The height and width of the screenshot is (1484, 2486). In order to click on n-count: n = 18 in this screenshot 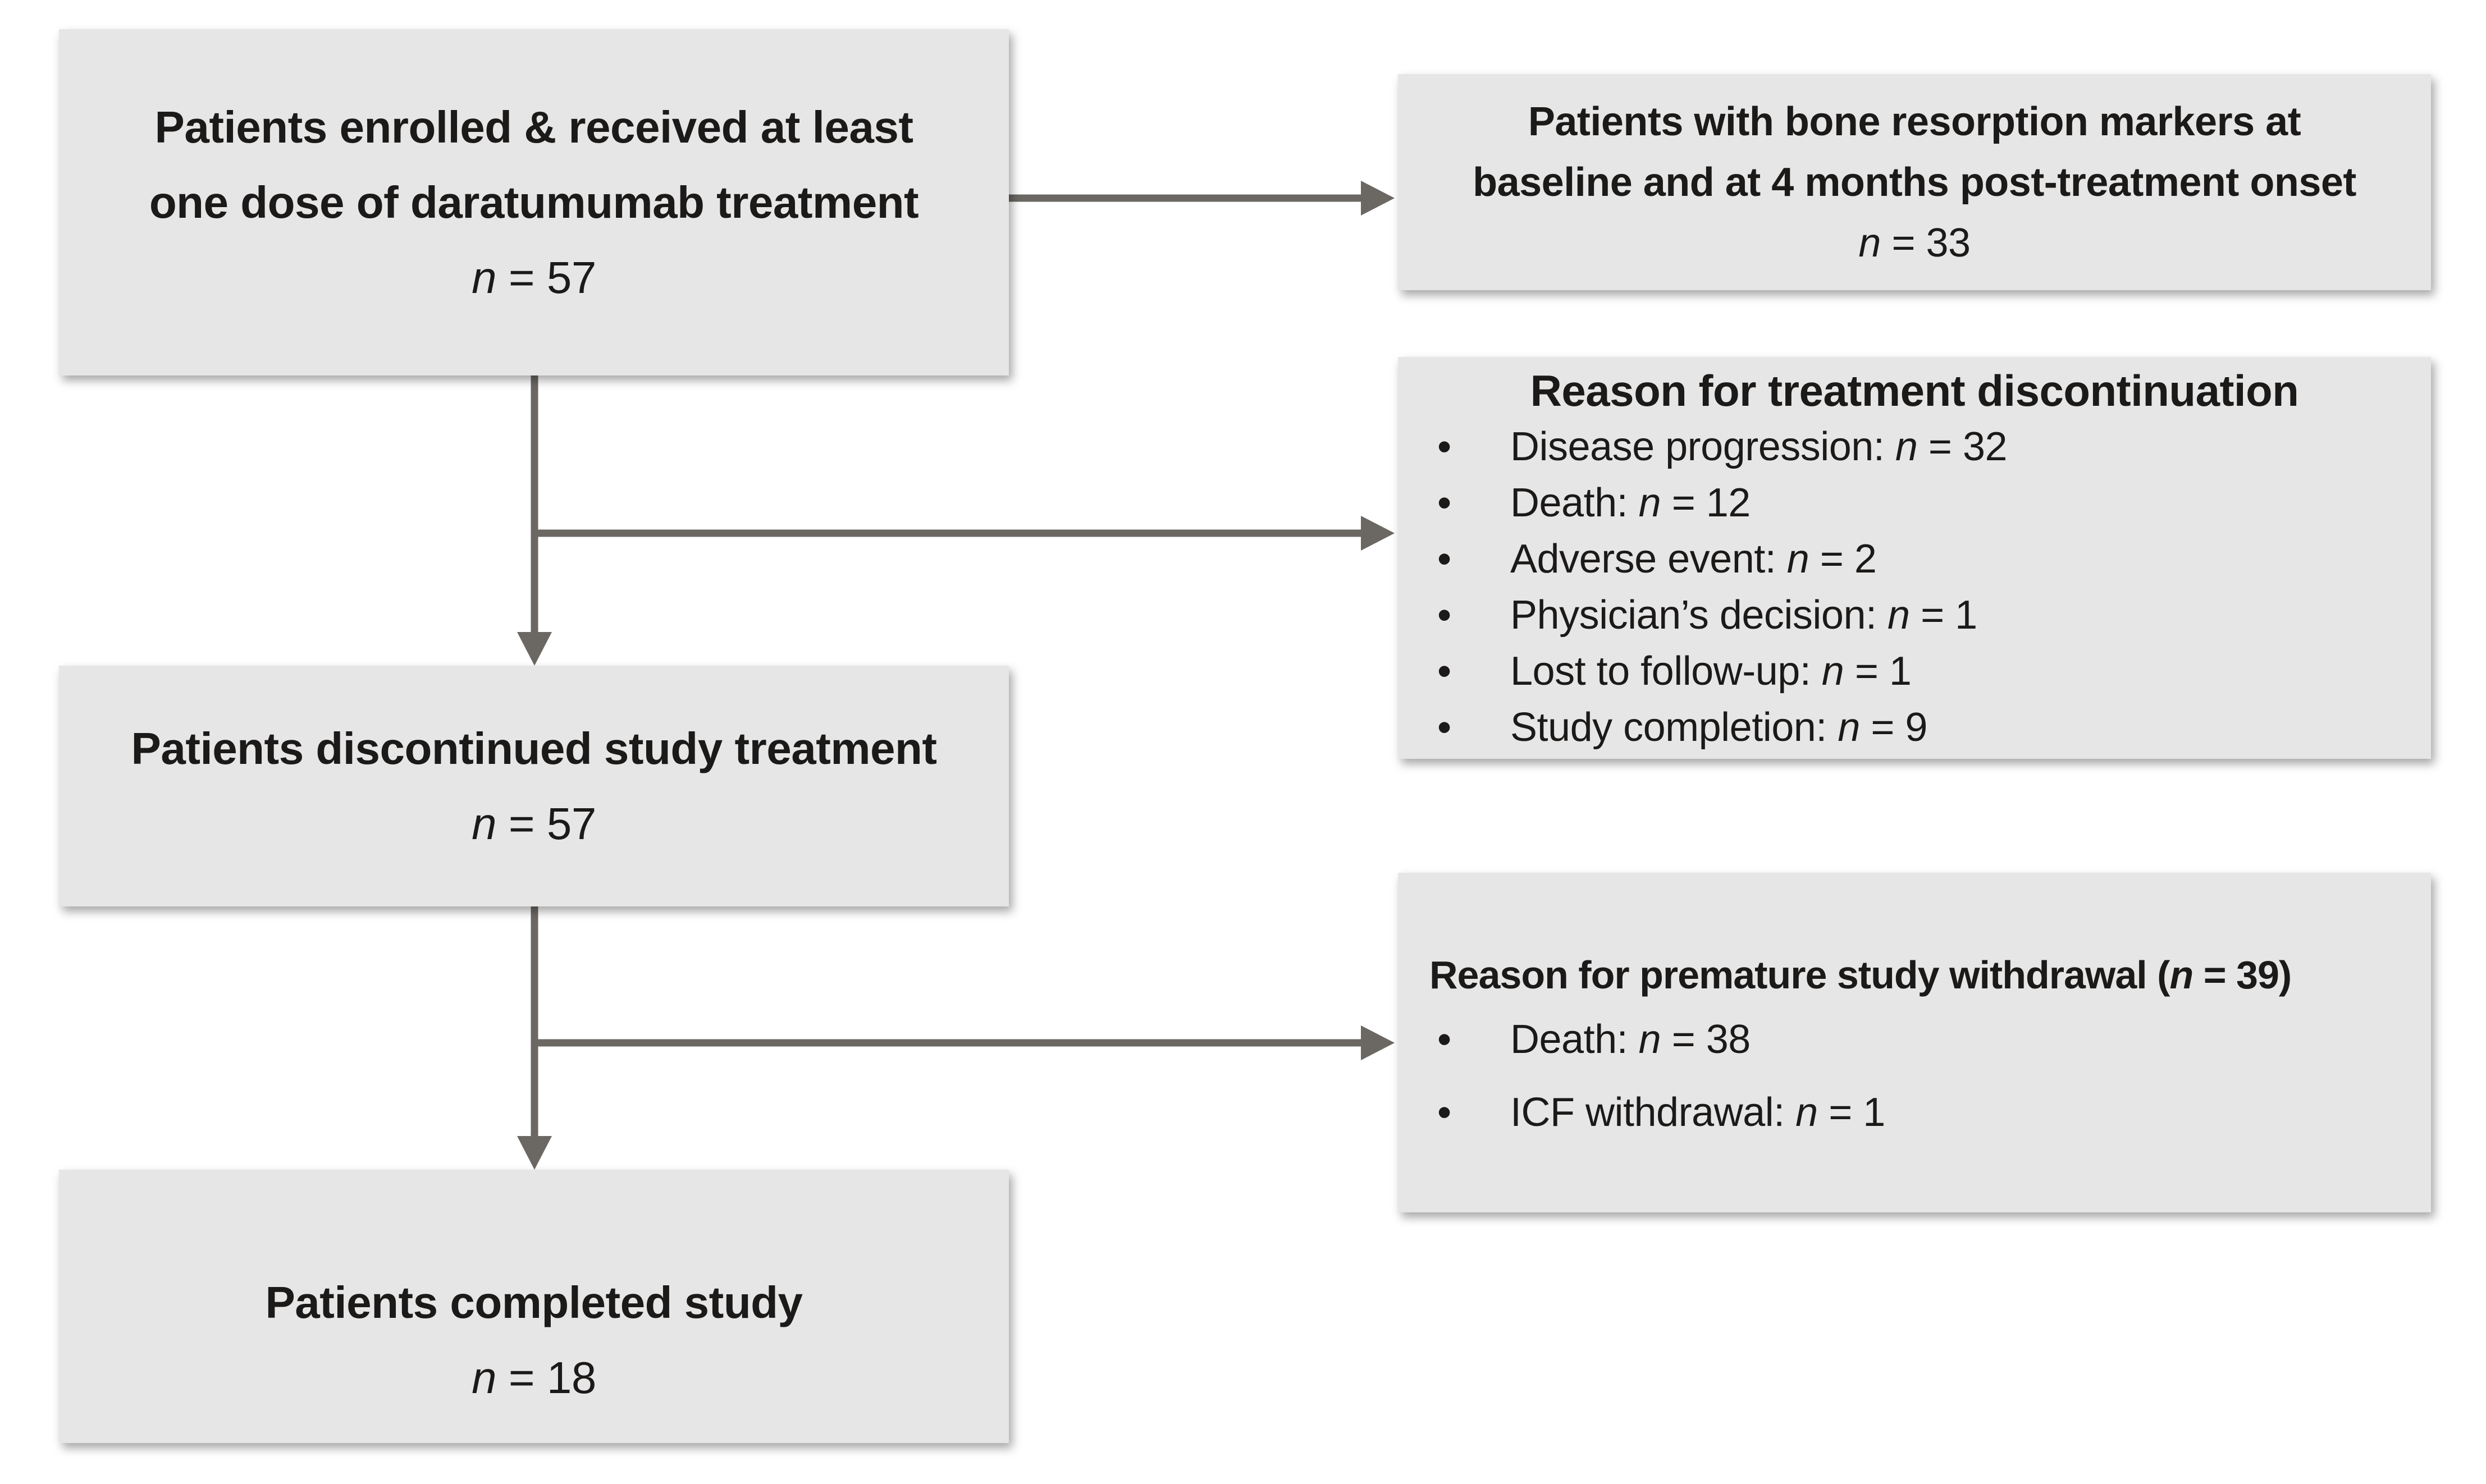, I will do `click(534, 1378)`.